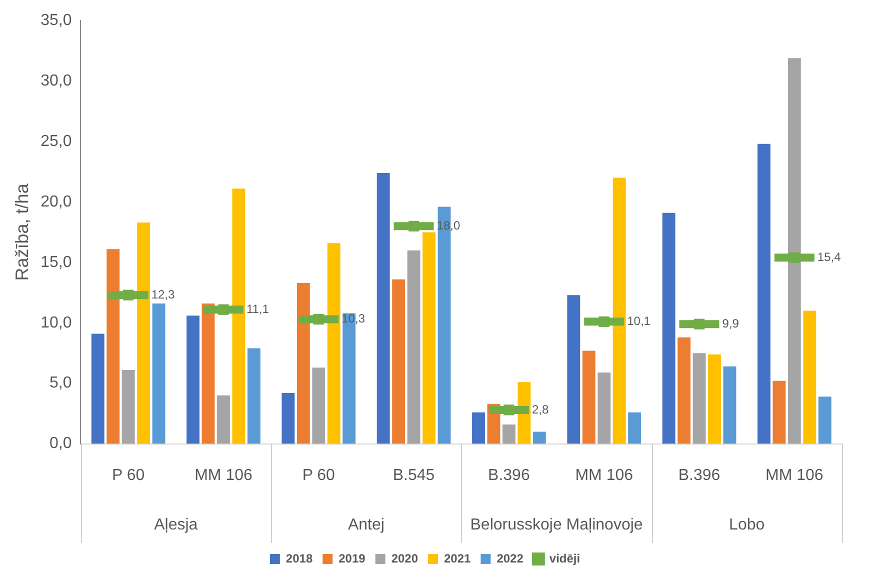 This screenshot has width=870, height=583. Describe the element at coordinates (60, 443) in the screenshot. I see `y-tick-label: 0,0` at that location.